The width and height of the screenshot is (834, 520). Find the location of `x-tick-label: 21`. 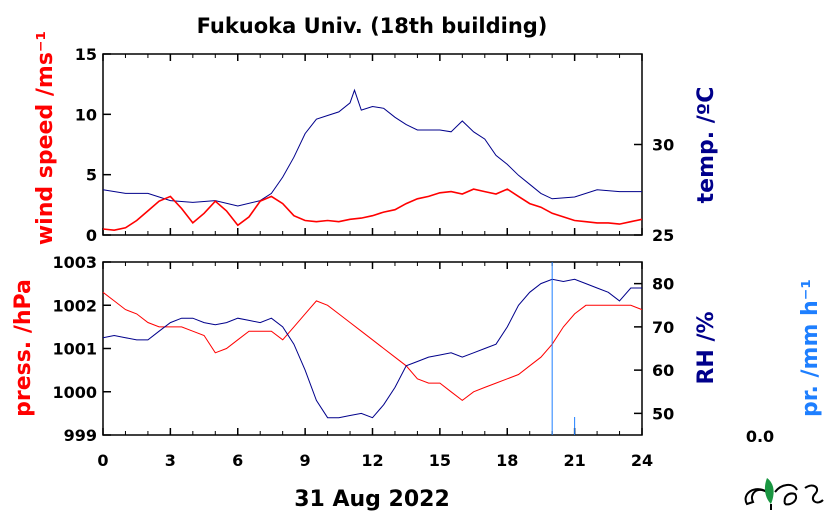

x-tick-label: 21 is located at coordinates (574, 460).